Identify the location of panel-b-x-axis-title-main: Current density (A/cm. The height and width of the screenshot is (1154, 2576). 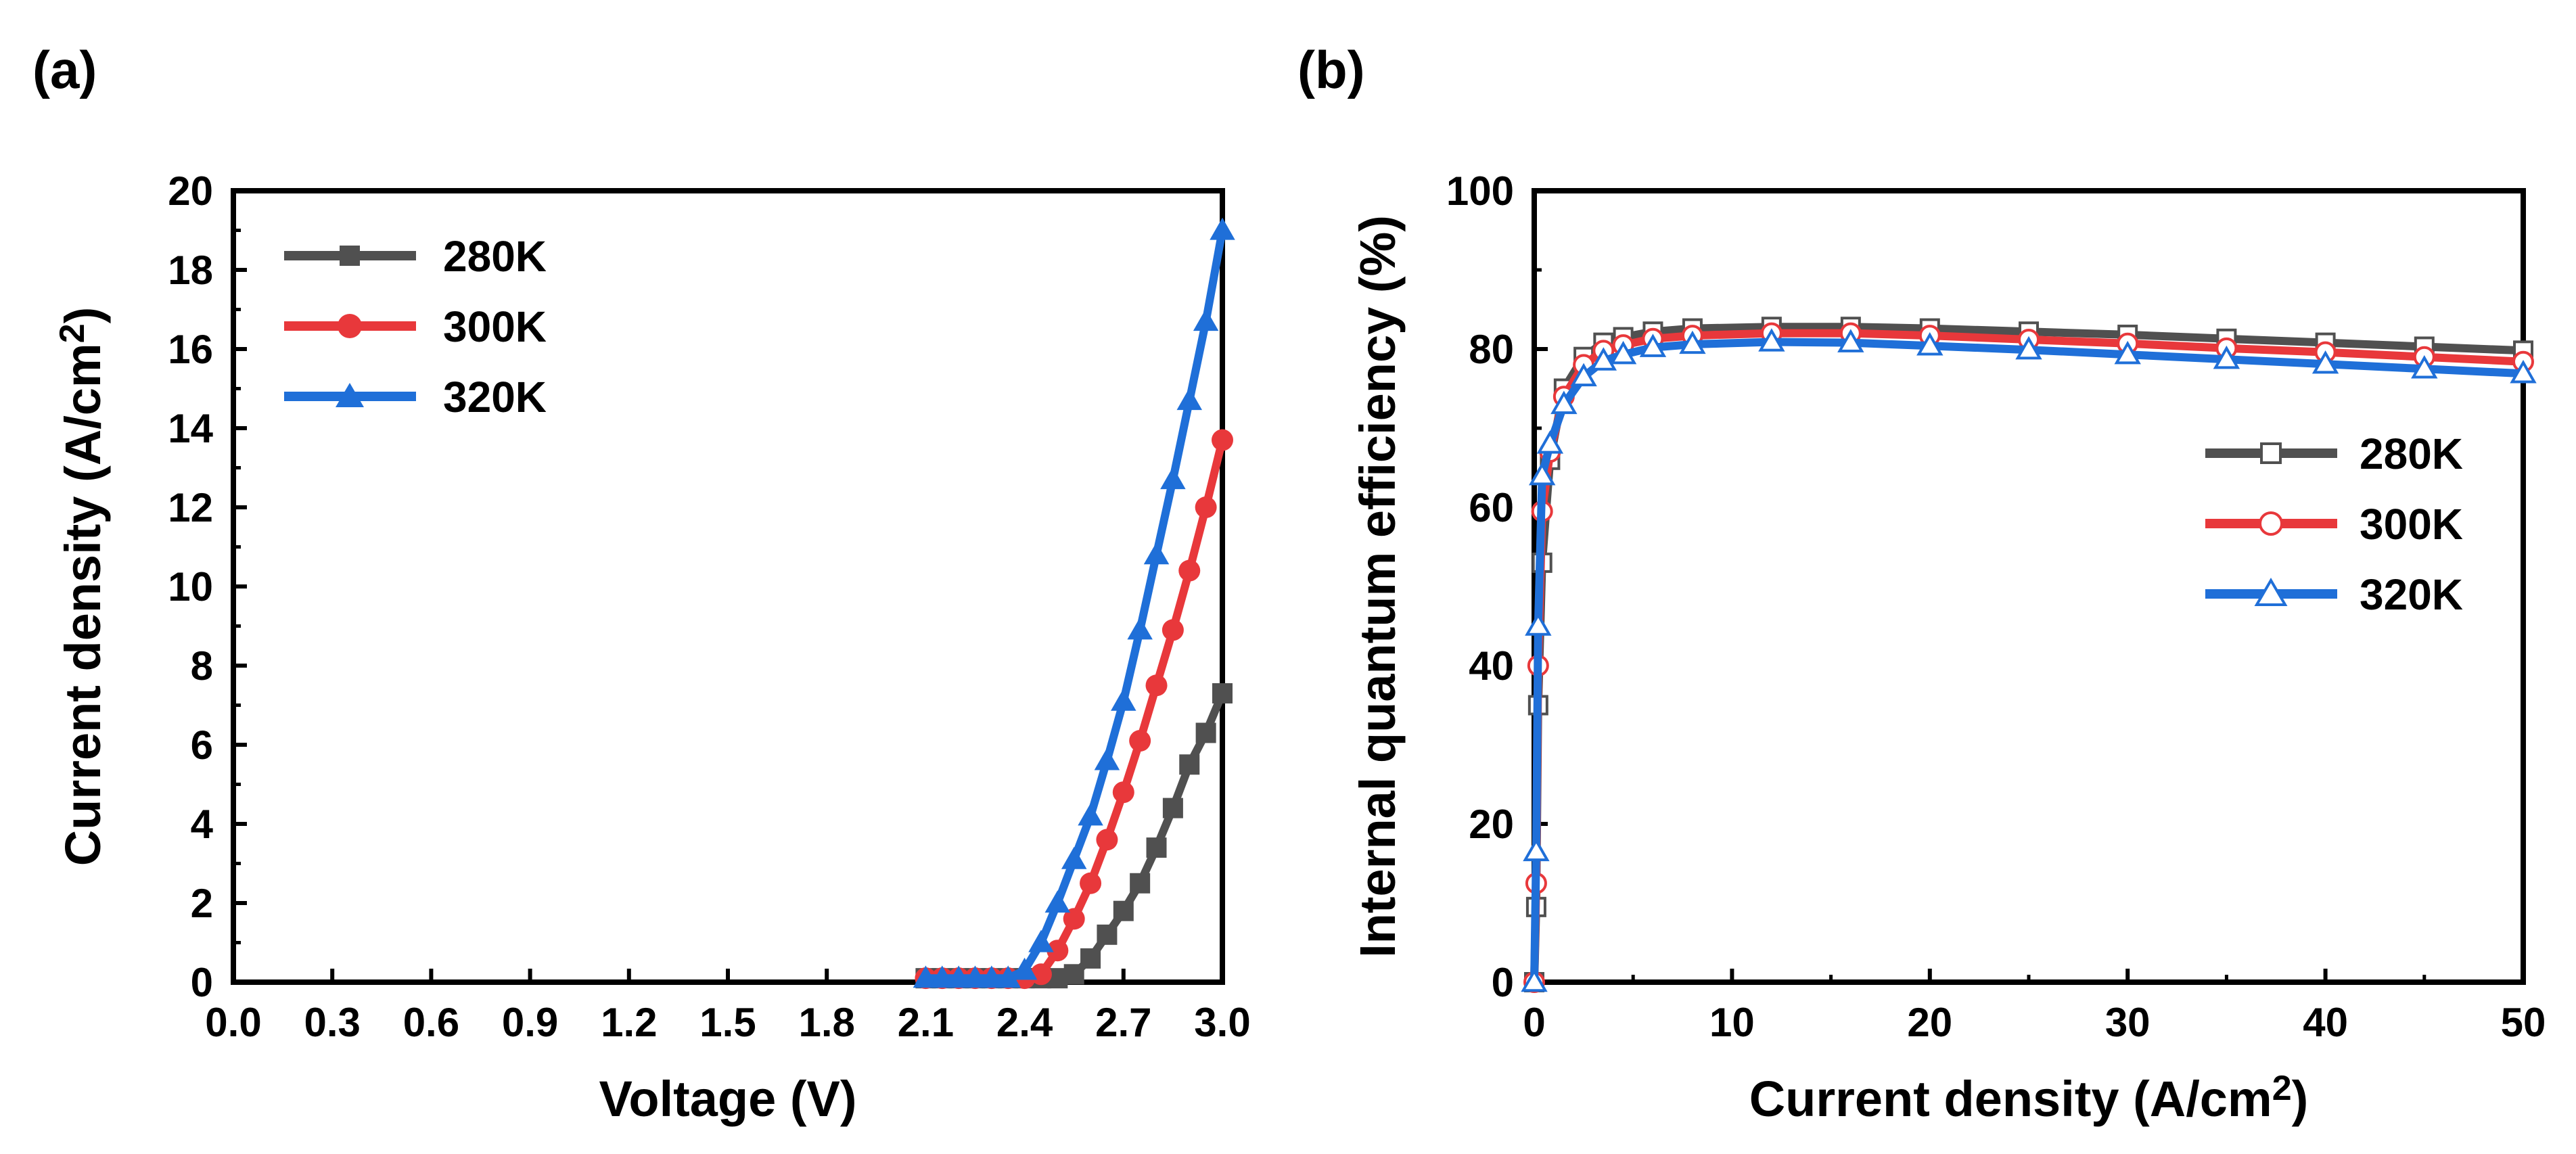
(2010, 1099).